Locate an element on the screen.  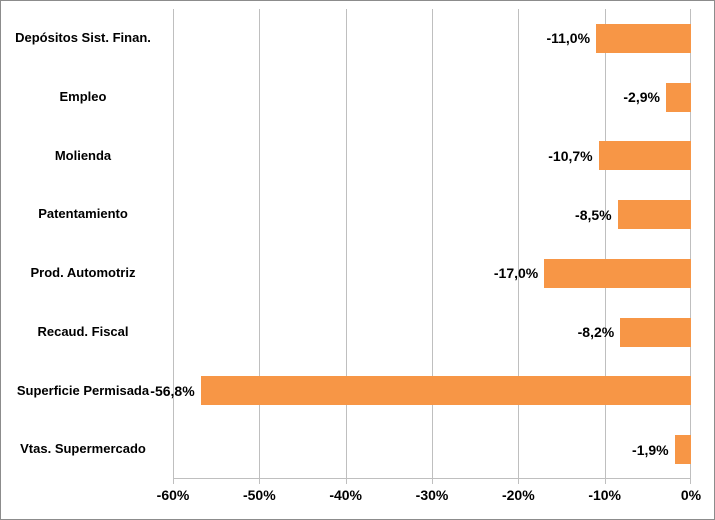
value-label: -11,0% is located at coordinates (568, 38).